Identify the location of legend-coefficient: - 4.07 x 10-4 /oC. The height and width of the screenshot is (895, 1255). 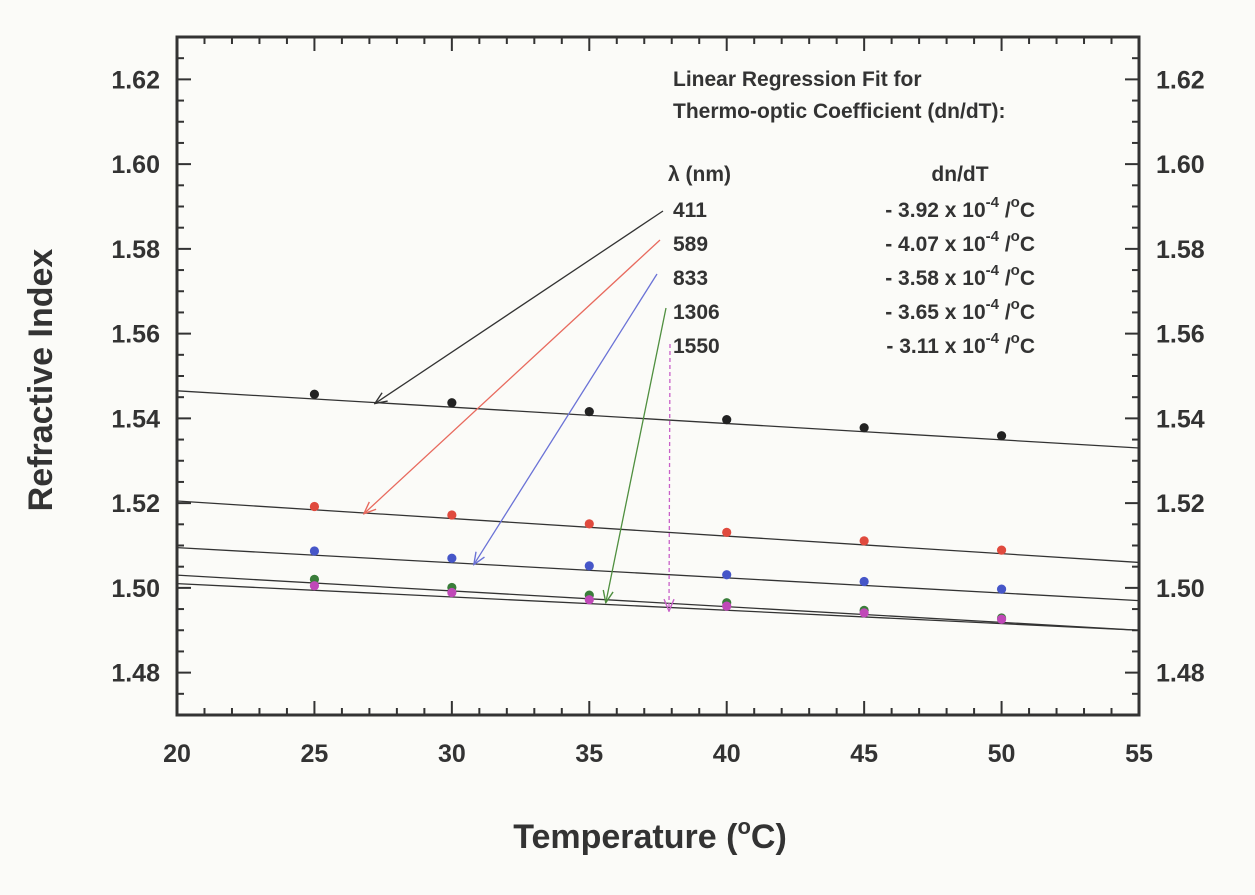
(960, 242).